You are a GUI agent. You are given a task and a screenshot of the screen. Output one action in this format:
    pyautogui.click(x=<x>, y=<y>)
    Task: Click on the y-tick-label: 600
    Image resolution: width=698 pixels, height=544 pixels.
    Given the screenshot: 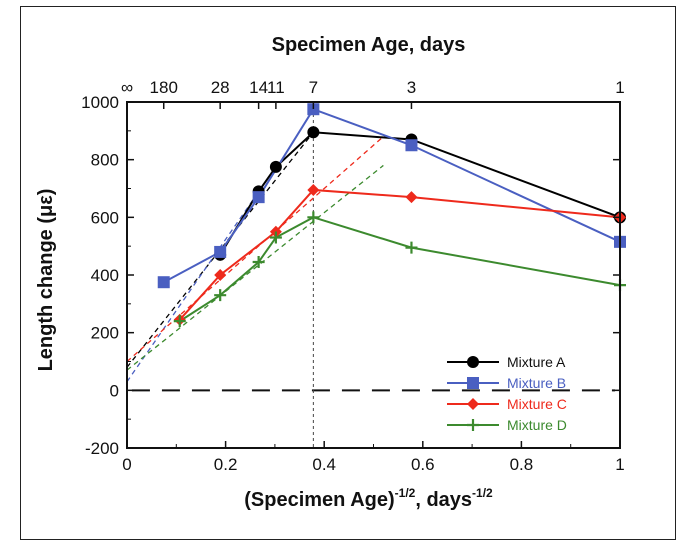 What is the action you would take?
    pyautogui.click(x=105, y=217)
    